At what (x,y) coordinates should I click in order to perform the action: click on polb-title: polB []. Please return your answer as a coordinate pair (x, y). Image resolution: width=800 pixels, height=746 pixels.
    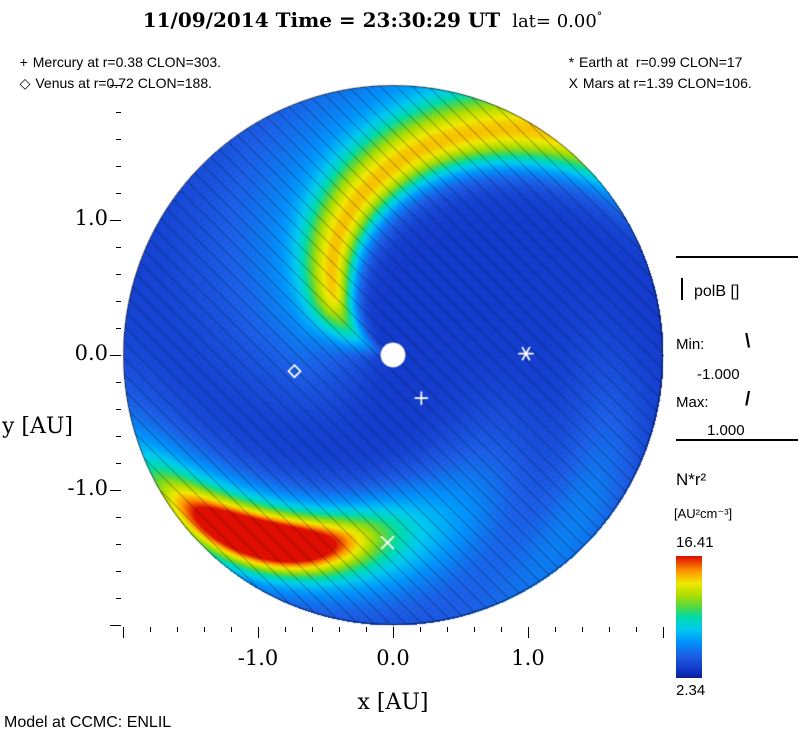
    Looking at the image, I should click on (717, 291).